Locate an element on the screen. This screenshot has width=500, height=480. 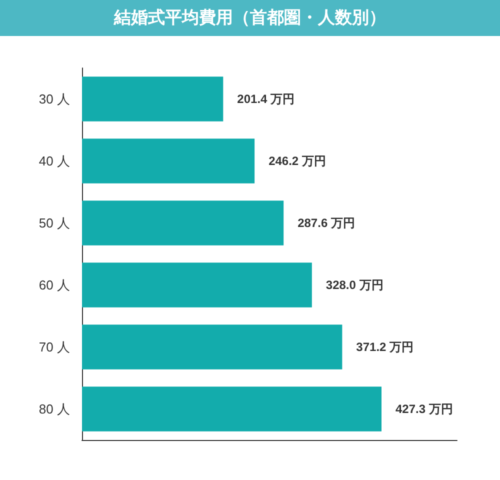
data-label: 201.4 万円 is located at coordinates (266, 99).